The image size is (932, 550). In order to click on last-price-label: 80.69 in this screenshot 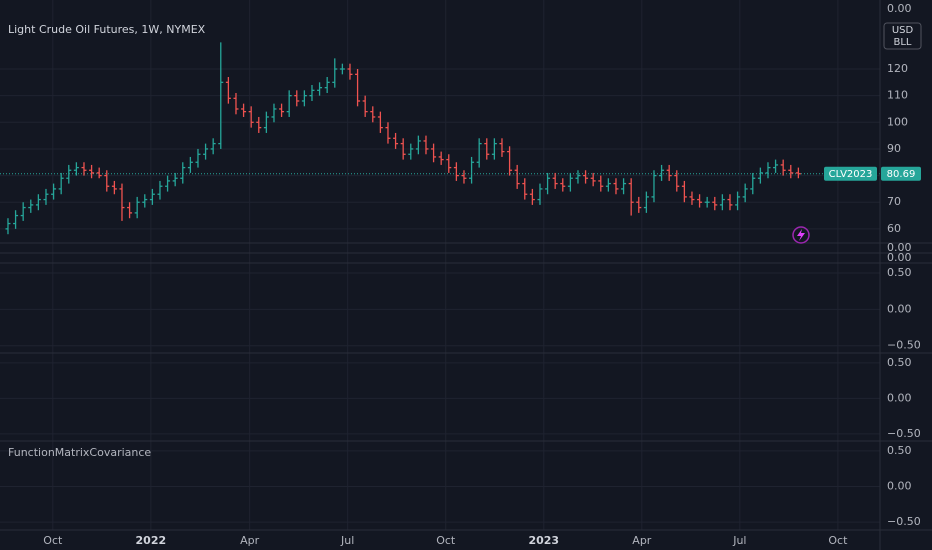, I will do `click(901, 174)`.